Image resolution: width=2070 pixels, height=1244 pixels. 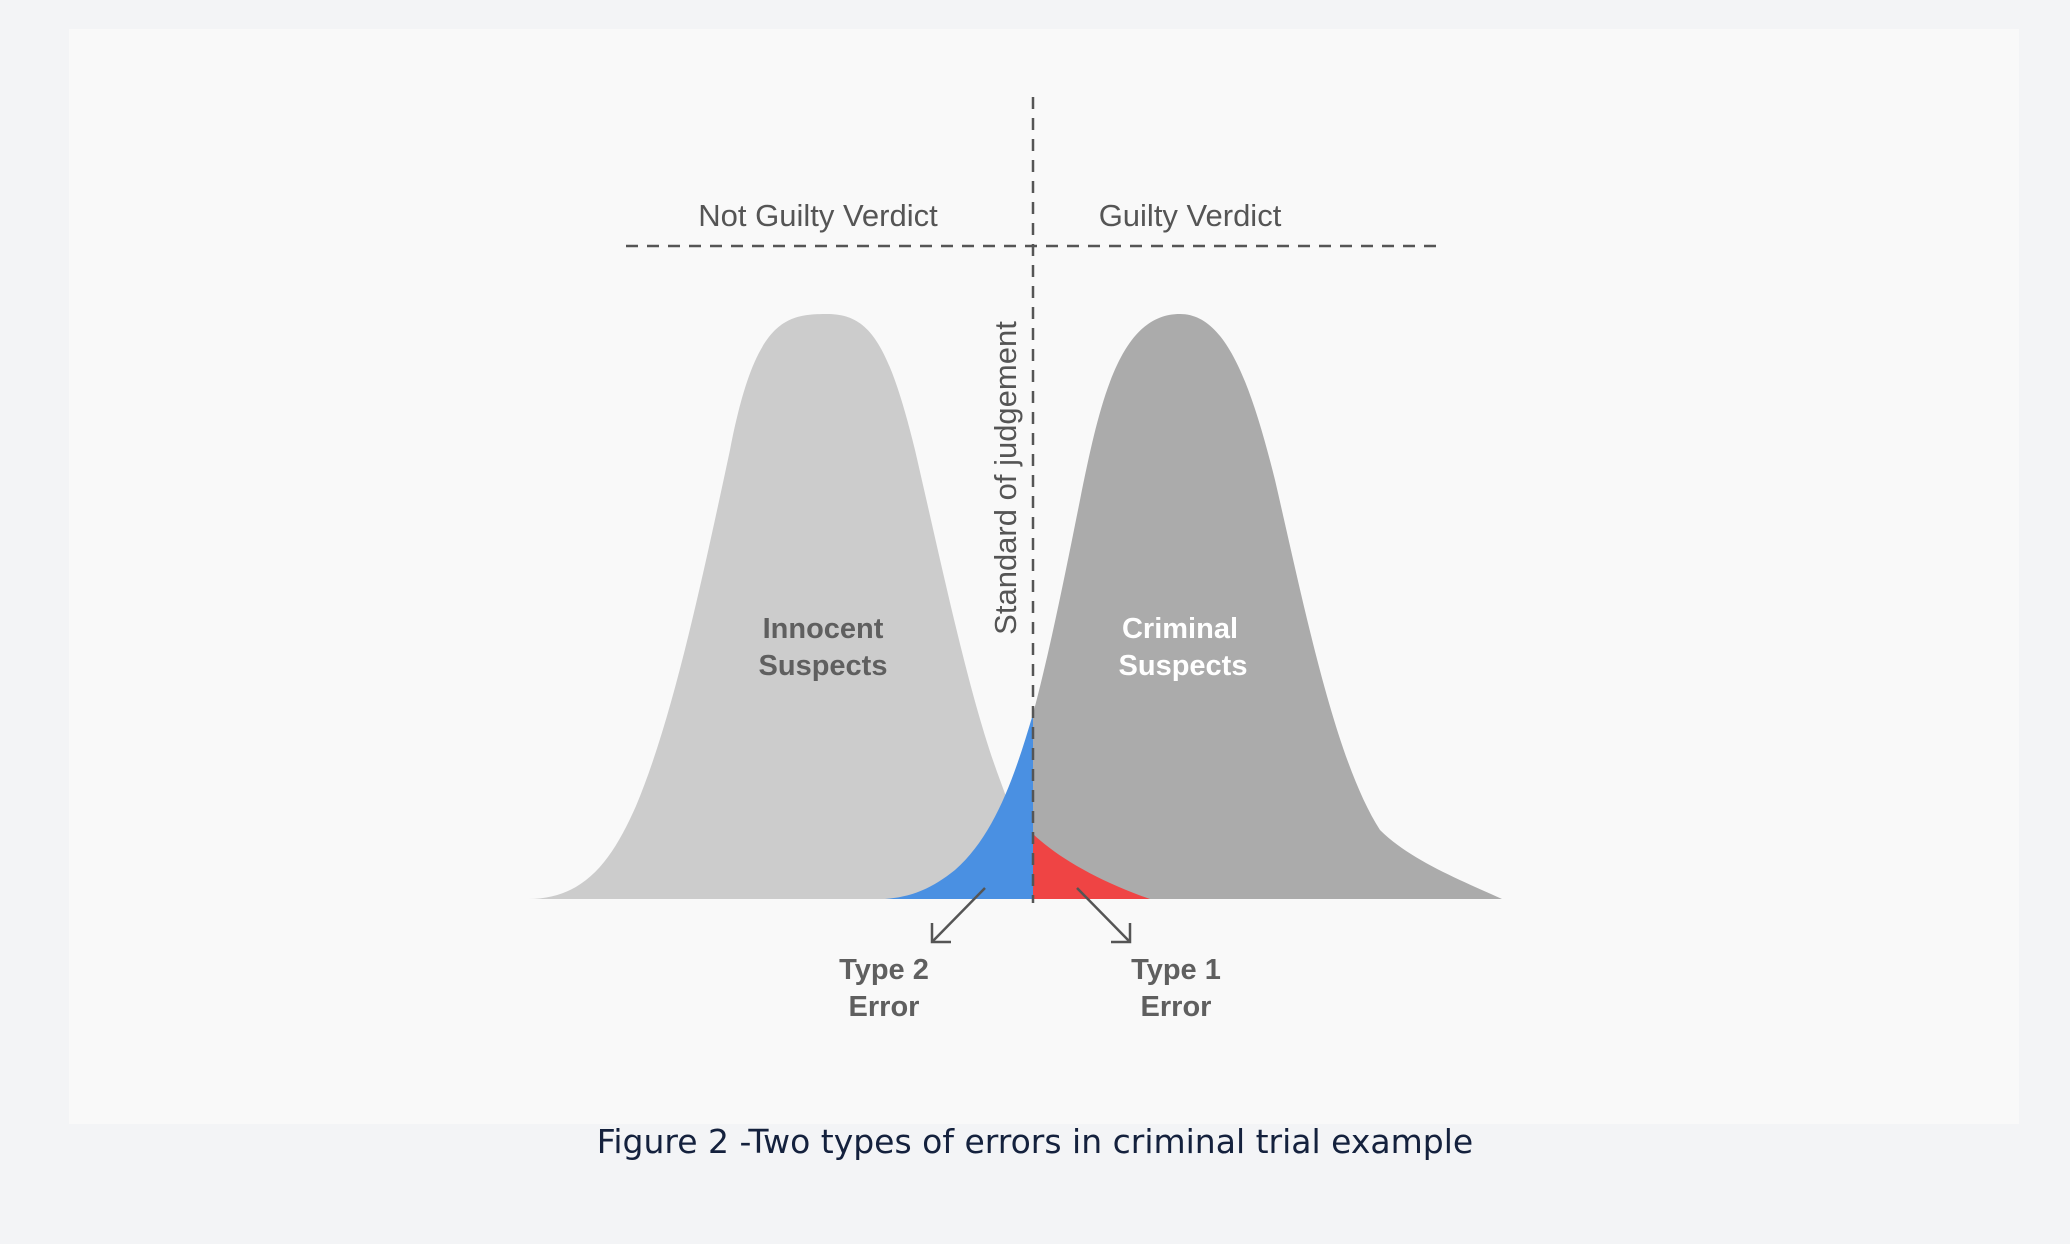 I want to click on type1-error-area, so click(x=1091, y=866).